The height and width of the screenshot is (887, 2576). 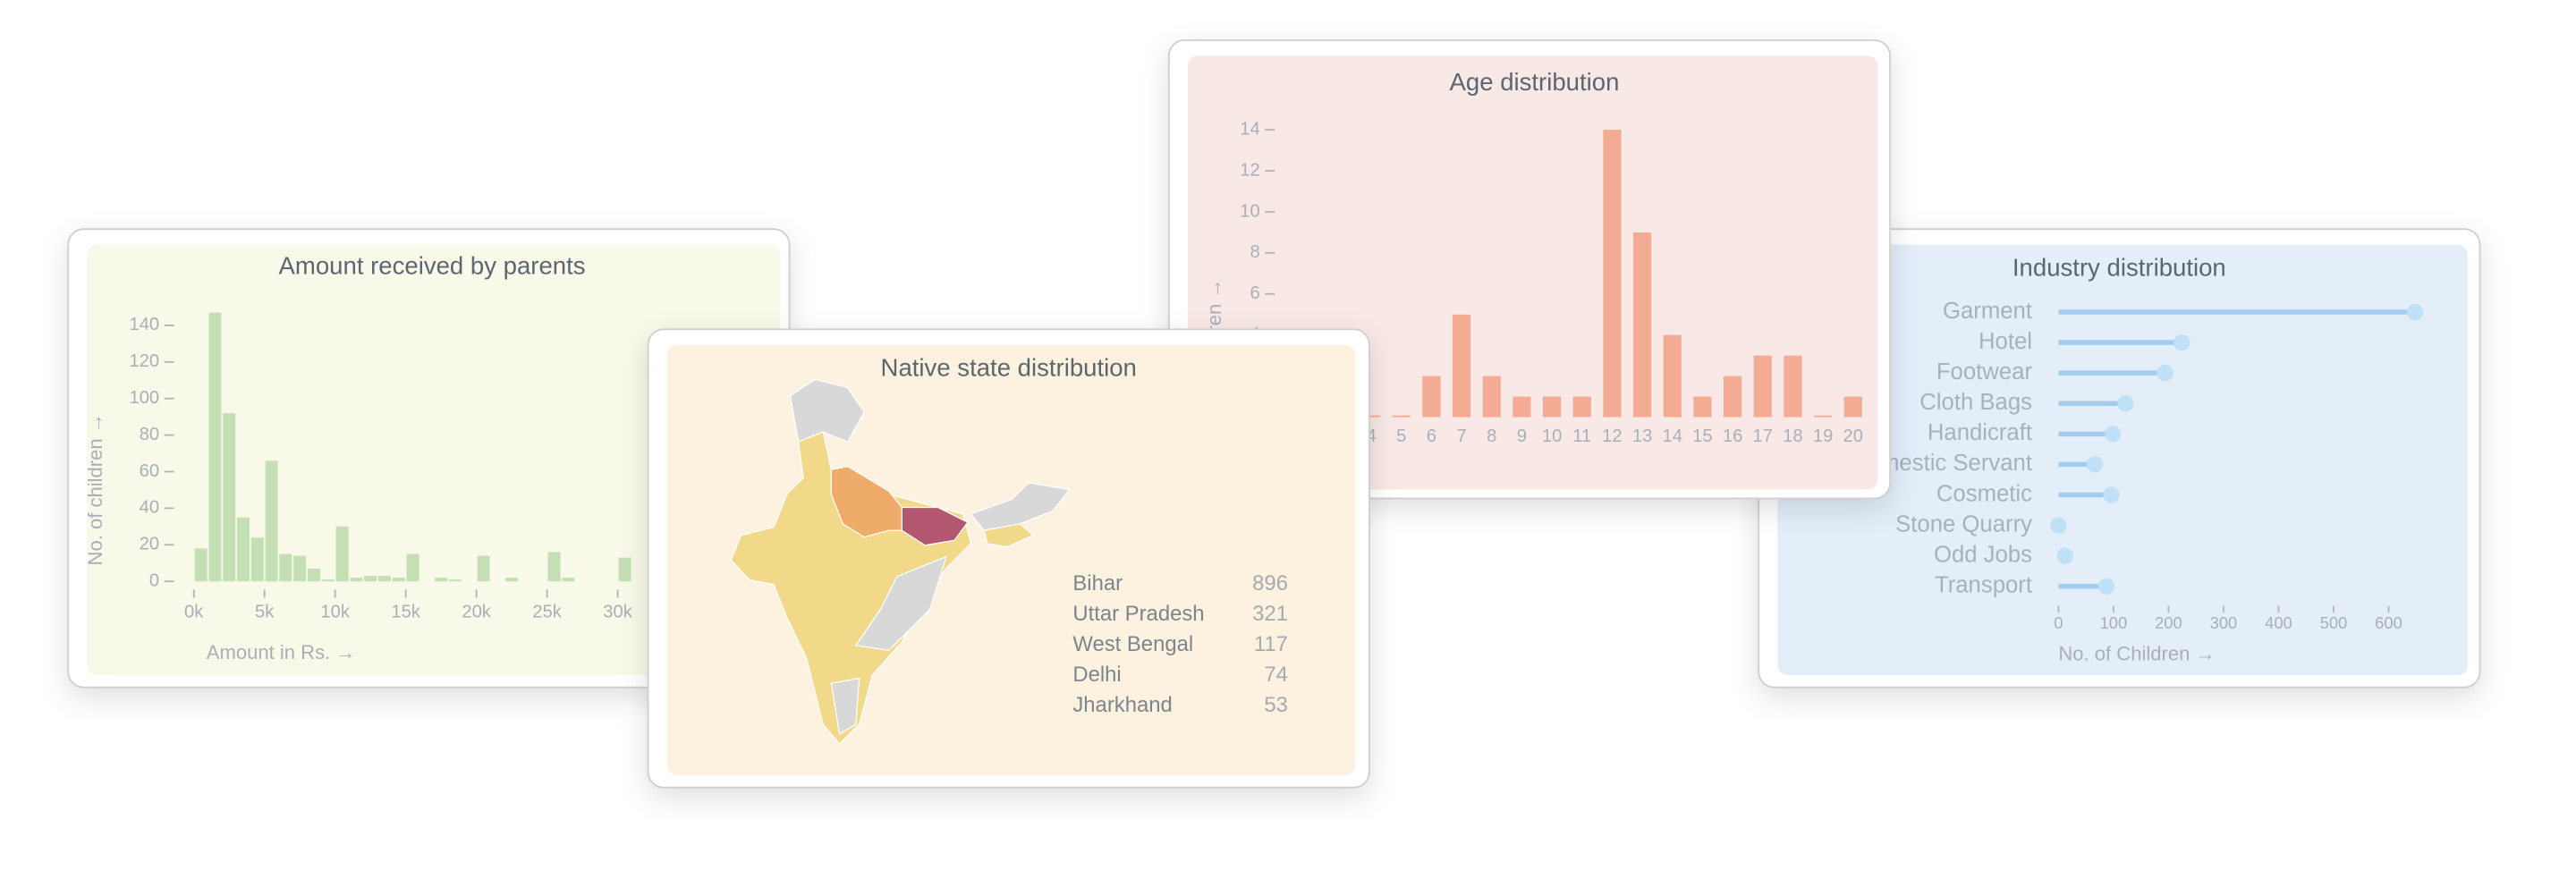 What do you see at coordinates (335, 611) in the screenshot?
I see `x-tick-label: 10k` at bounding box center [335, 611].